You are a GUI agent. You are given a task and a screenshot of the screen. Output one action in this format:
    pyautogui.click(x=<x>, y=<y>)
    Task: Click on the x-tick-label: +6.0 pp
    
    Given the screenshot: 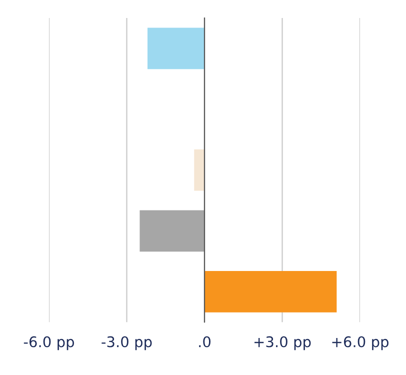 What is the action you would take?
    pyautogui.click(x=360, y=343)
    